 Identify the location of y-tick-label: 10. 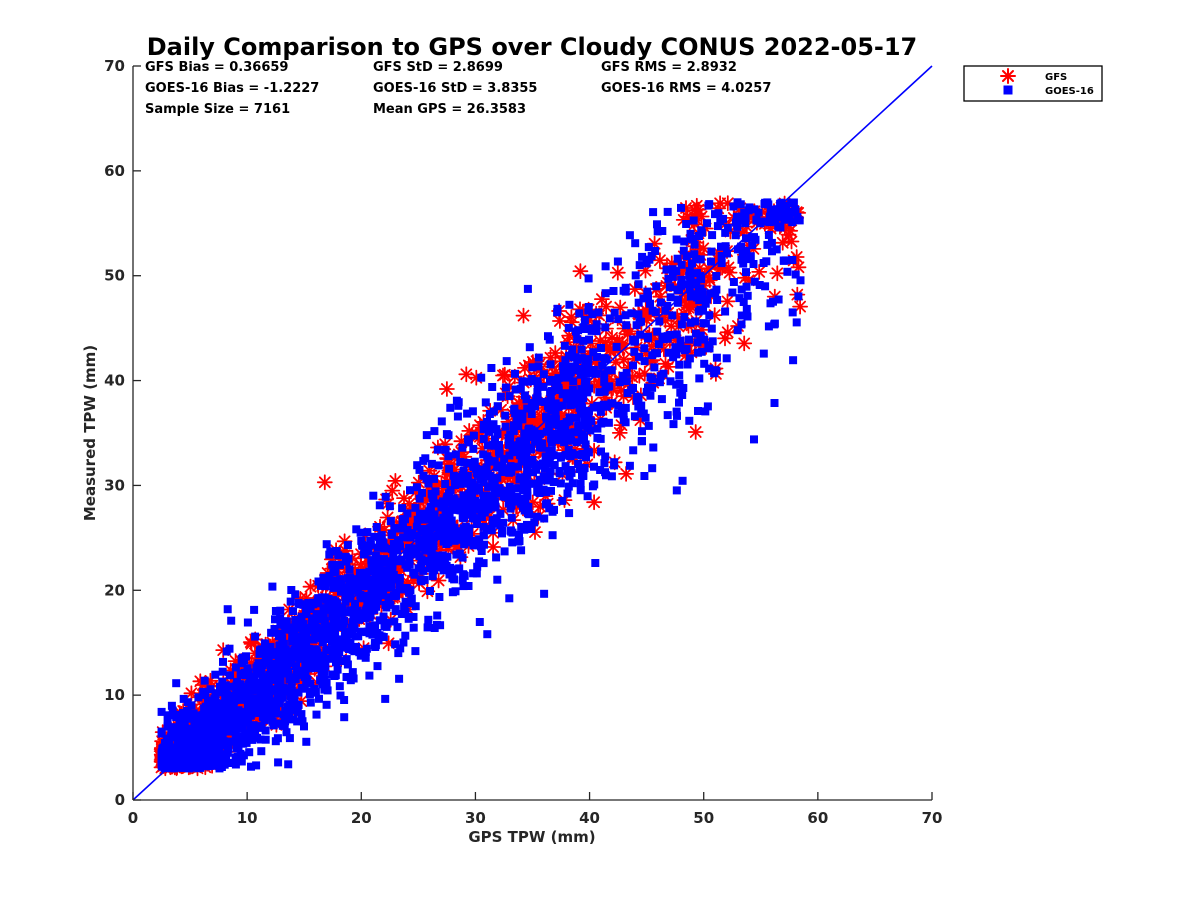
(114, 695).